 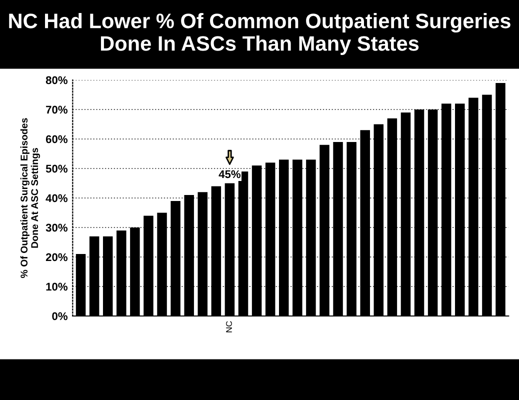 I want to click on y-tick-label: 80%, so click(x=57, y=80).